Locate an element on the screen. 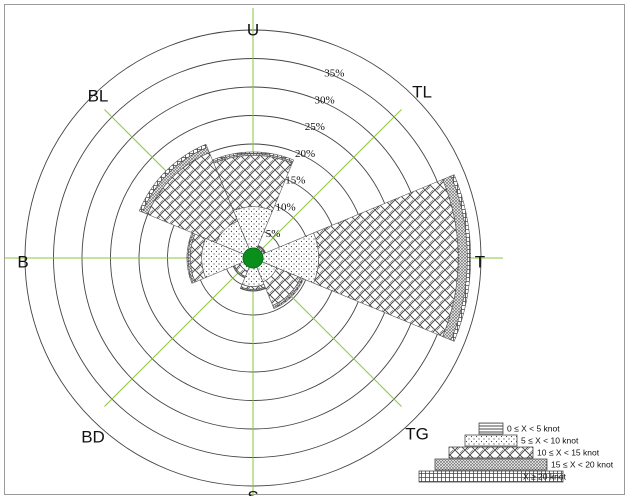 The width and height of the screenshot is (629, 499). ring-label-15: 15% is located at coordinates (295, 181).